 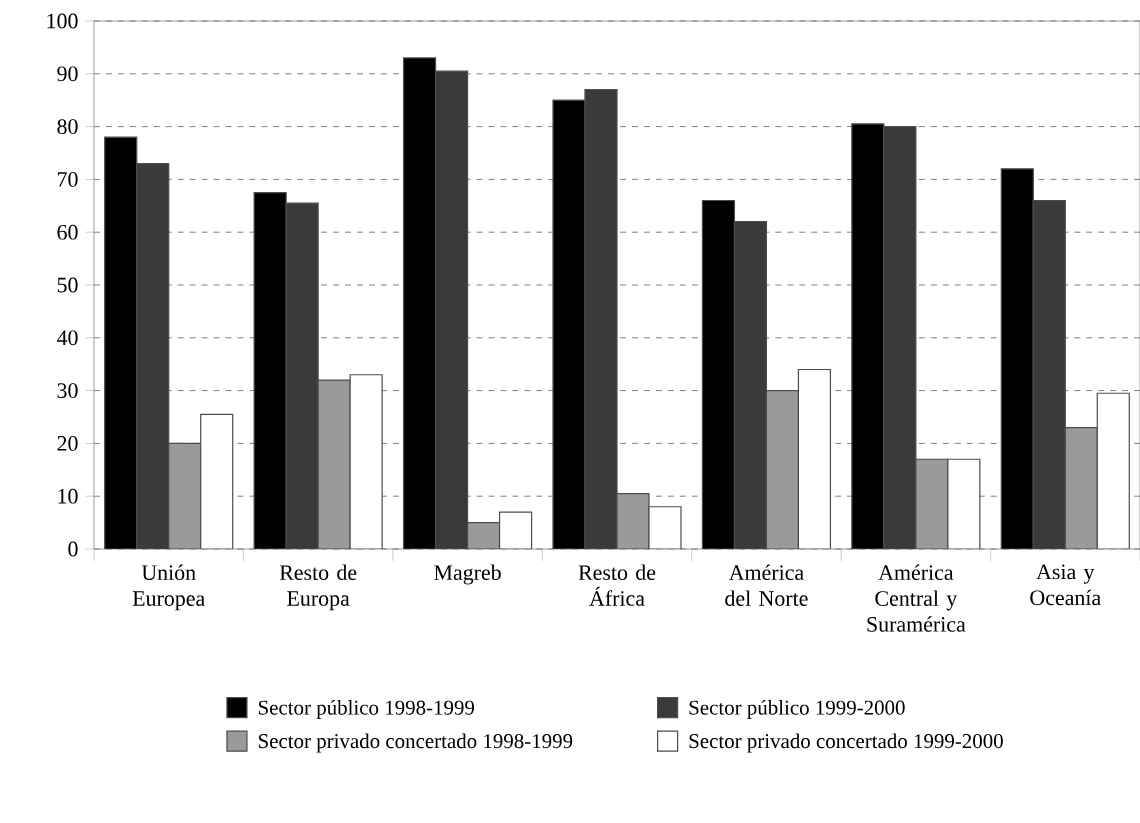 I want to click on y-tick-label: 10, so click(x=68, y=496).